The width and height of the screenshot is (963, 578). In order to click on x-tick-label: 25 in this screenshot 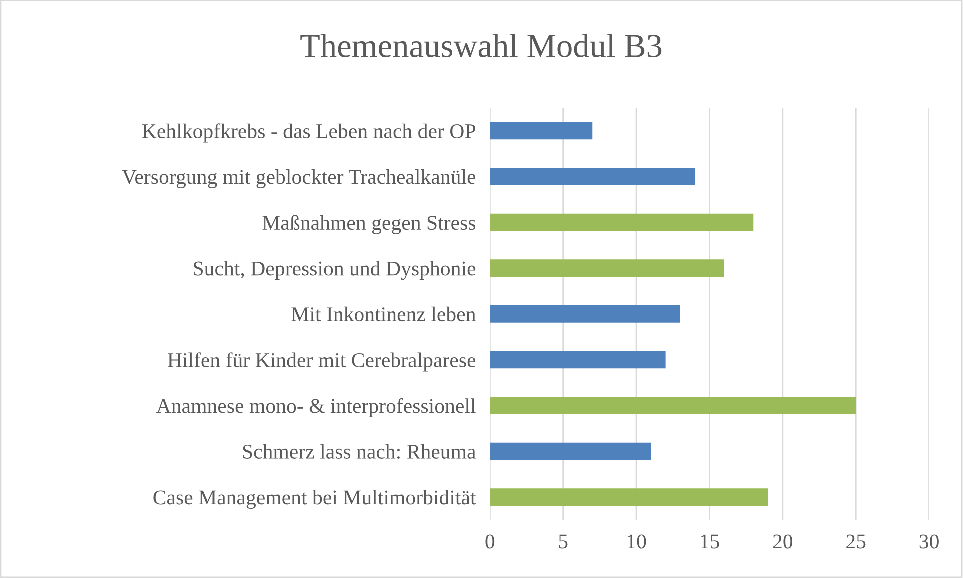, I will do `click(856, 541)`.